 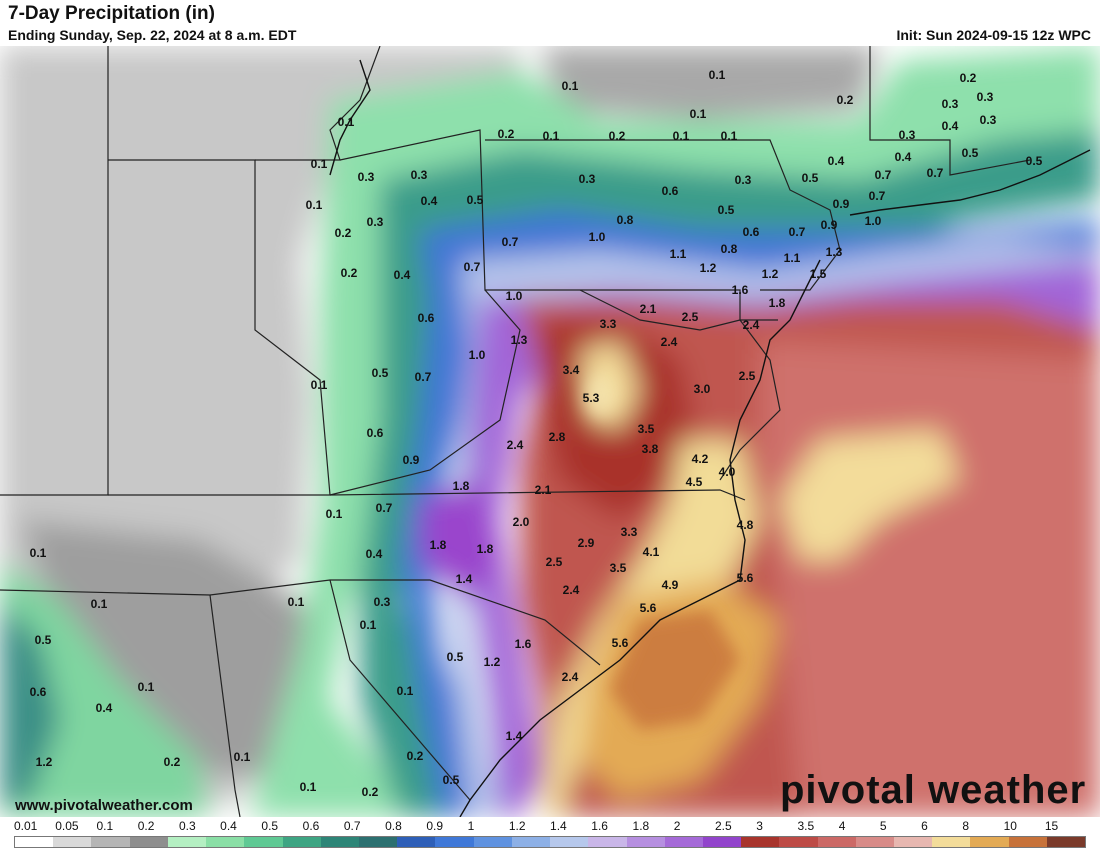 What do you see at coordinates (806, 826) in the screenshot?
I see `legend-tick-label: 3.5` at bounding box center [806, 826].